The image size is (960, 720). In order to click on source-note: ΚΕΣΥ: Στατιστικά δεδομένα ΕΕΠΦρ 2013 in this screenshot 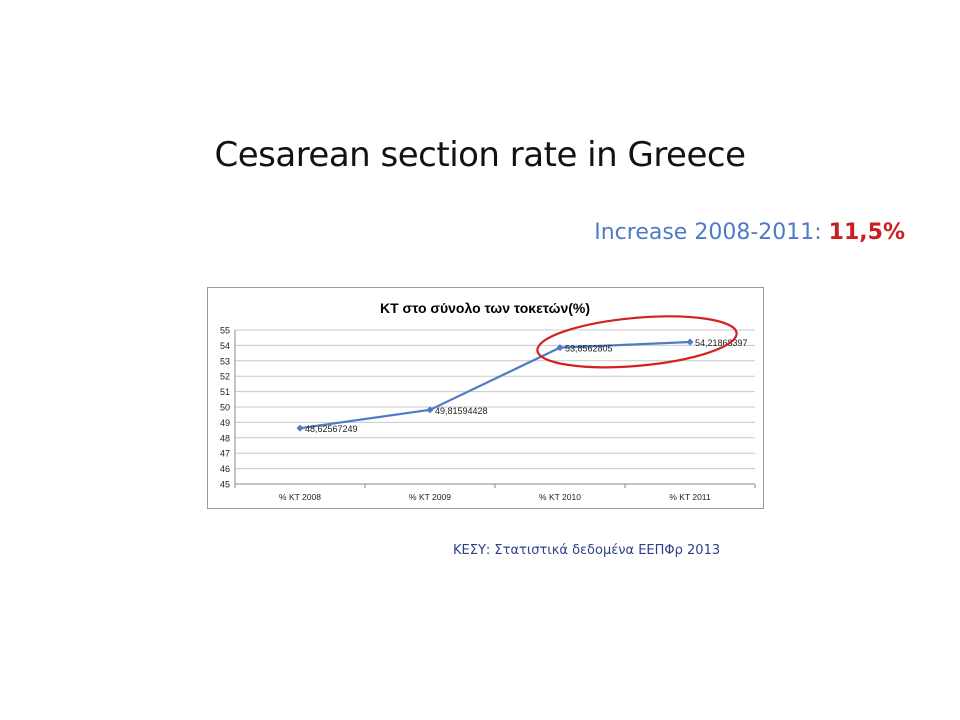, I will do `click(586, 550)`.